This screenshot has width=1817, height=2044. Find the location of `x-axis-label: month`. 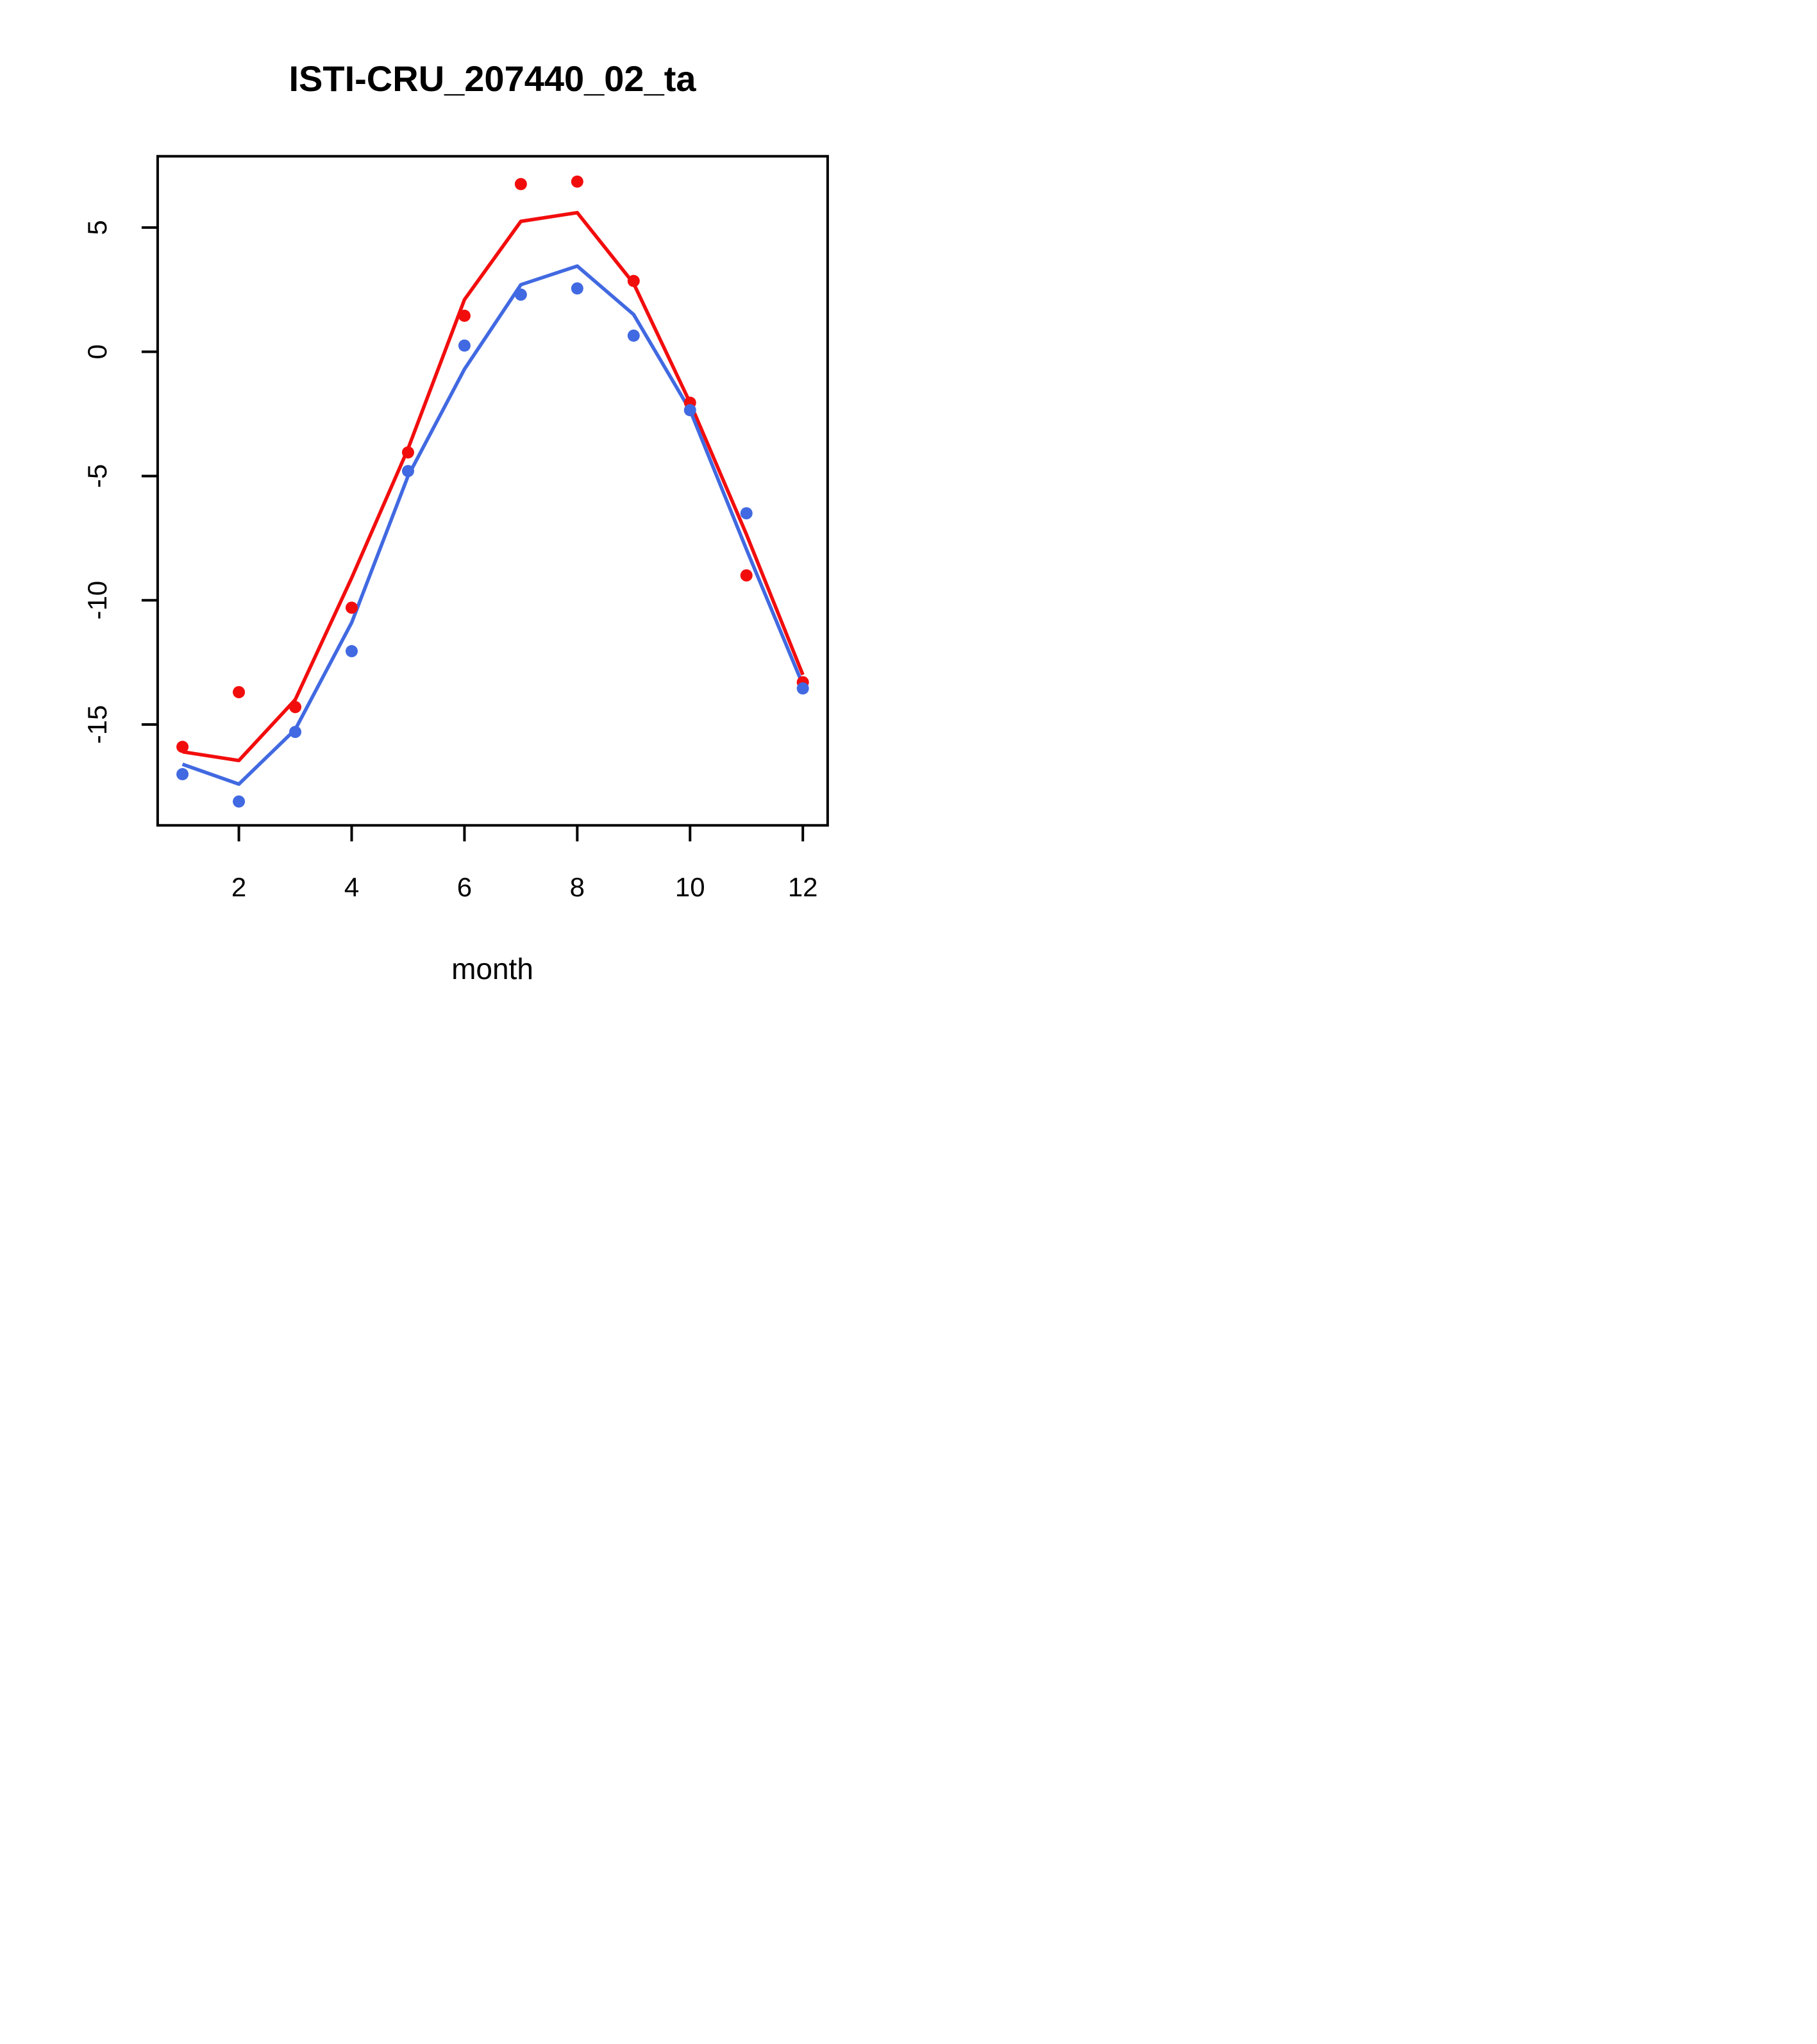

x-axis-label: month is located at coordinates (492, 968).